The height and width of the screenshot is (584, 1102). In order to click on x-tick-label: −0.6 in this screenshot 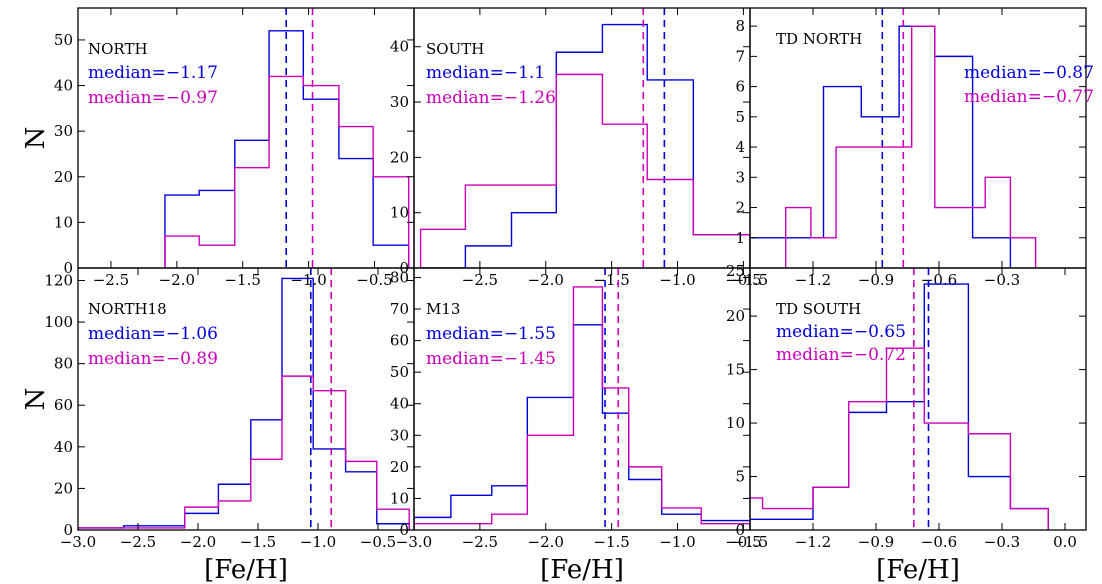, I will do `click(939, 542)`.